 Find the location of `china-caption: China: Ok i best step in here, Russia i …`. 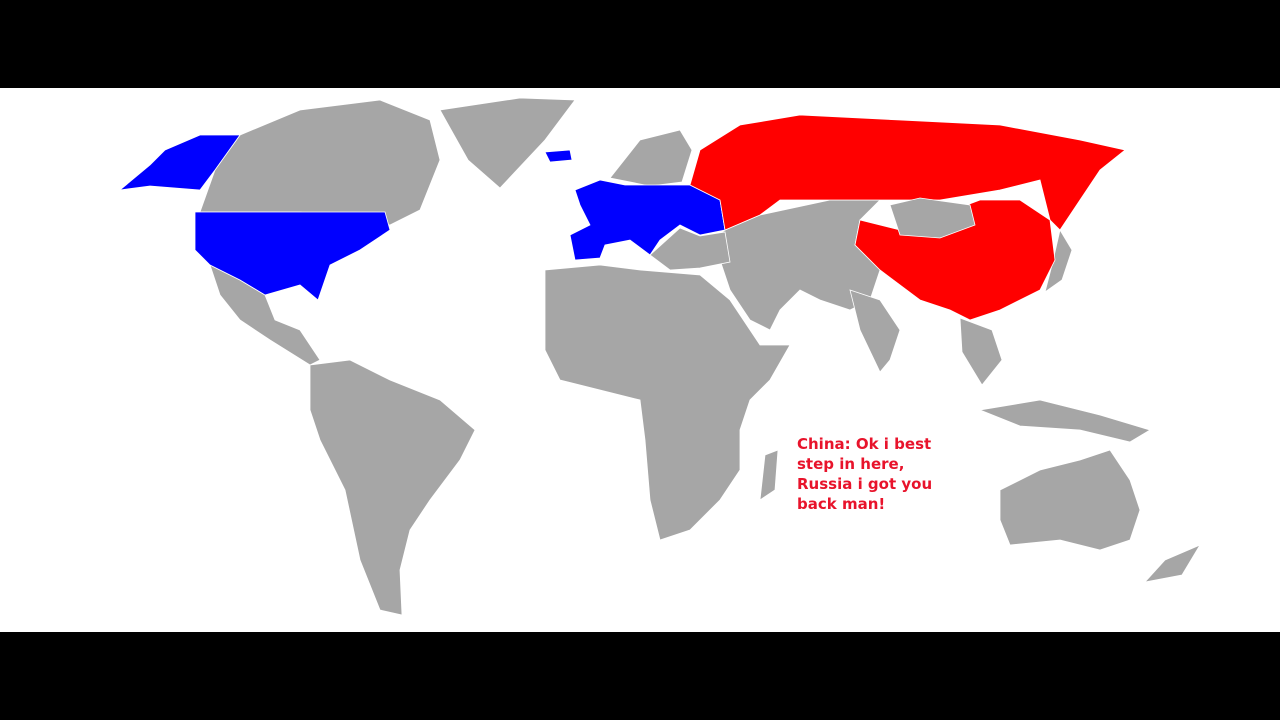

china-caption: China: Ok i best step in here, Russia i … is located at coordinates (865, 474).